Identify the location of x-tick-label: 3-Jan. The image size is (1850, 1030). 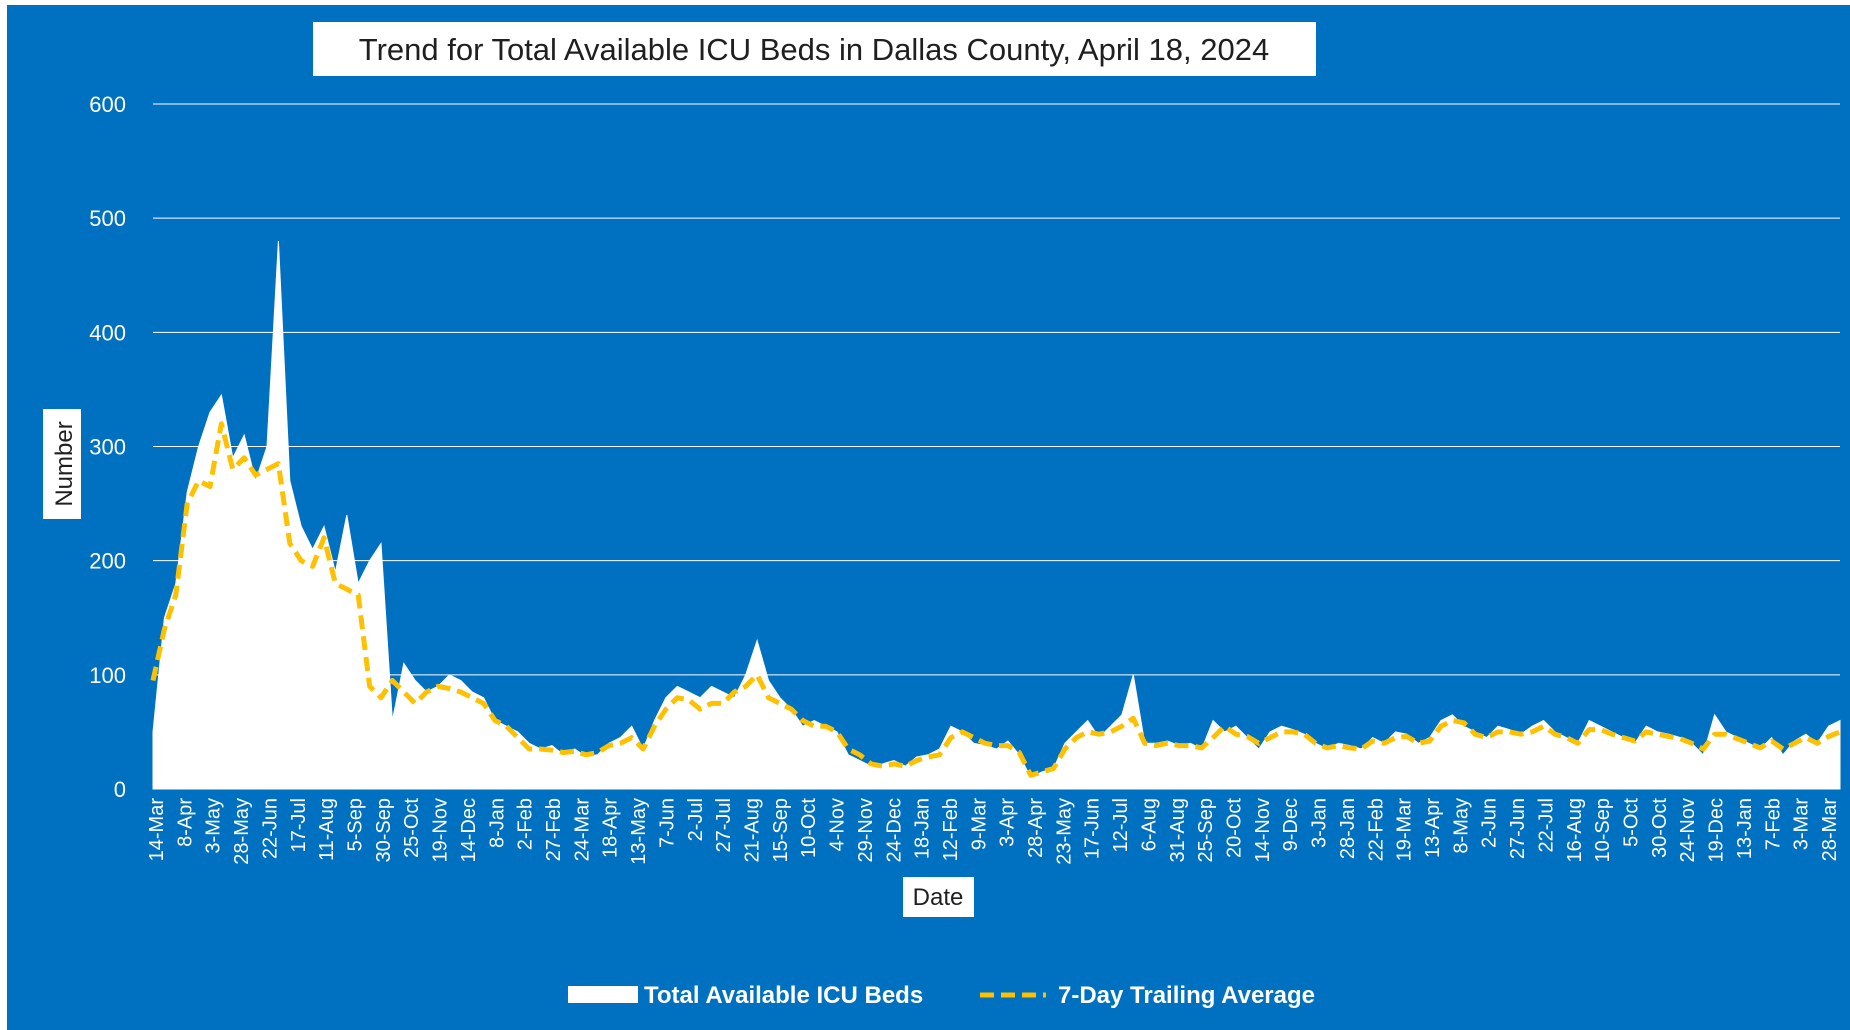
(1320, 823).